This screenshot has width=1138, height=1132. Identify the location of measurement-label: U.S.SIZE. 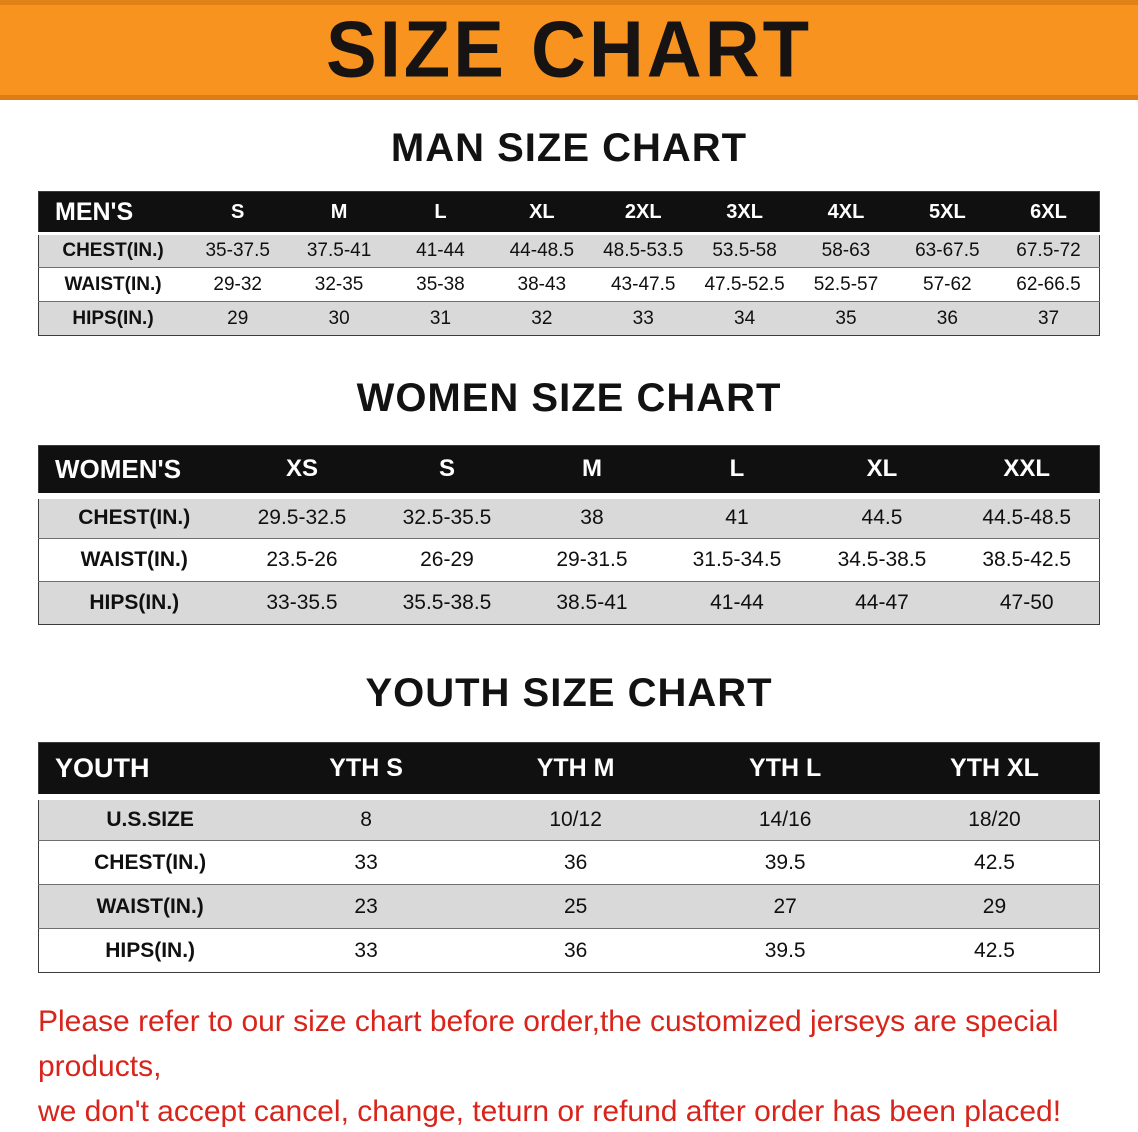
(150, 818).